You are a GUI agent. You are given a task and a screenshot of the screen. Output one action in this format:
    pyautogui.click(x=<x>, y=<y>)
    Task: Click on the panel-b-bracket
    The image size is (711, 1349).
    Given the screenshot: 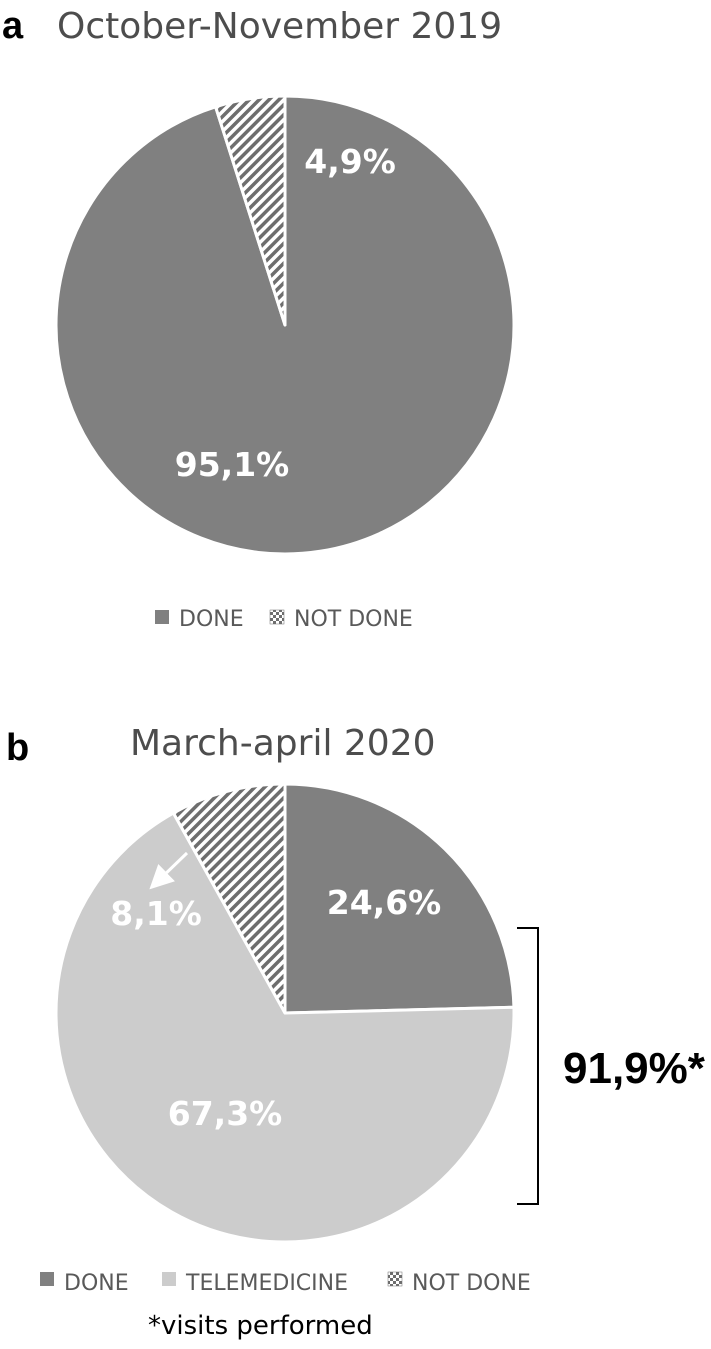 What is the action you would take?
    pyautogui.click(x=528, y=1066)
    